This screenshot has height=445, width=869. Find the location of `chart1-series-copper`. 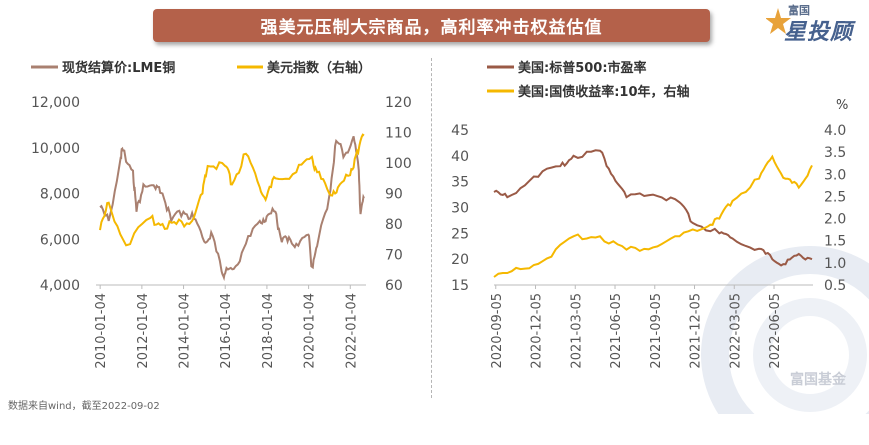

chart1-series-copper is located at coordinates (232, 208).